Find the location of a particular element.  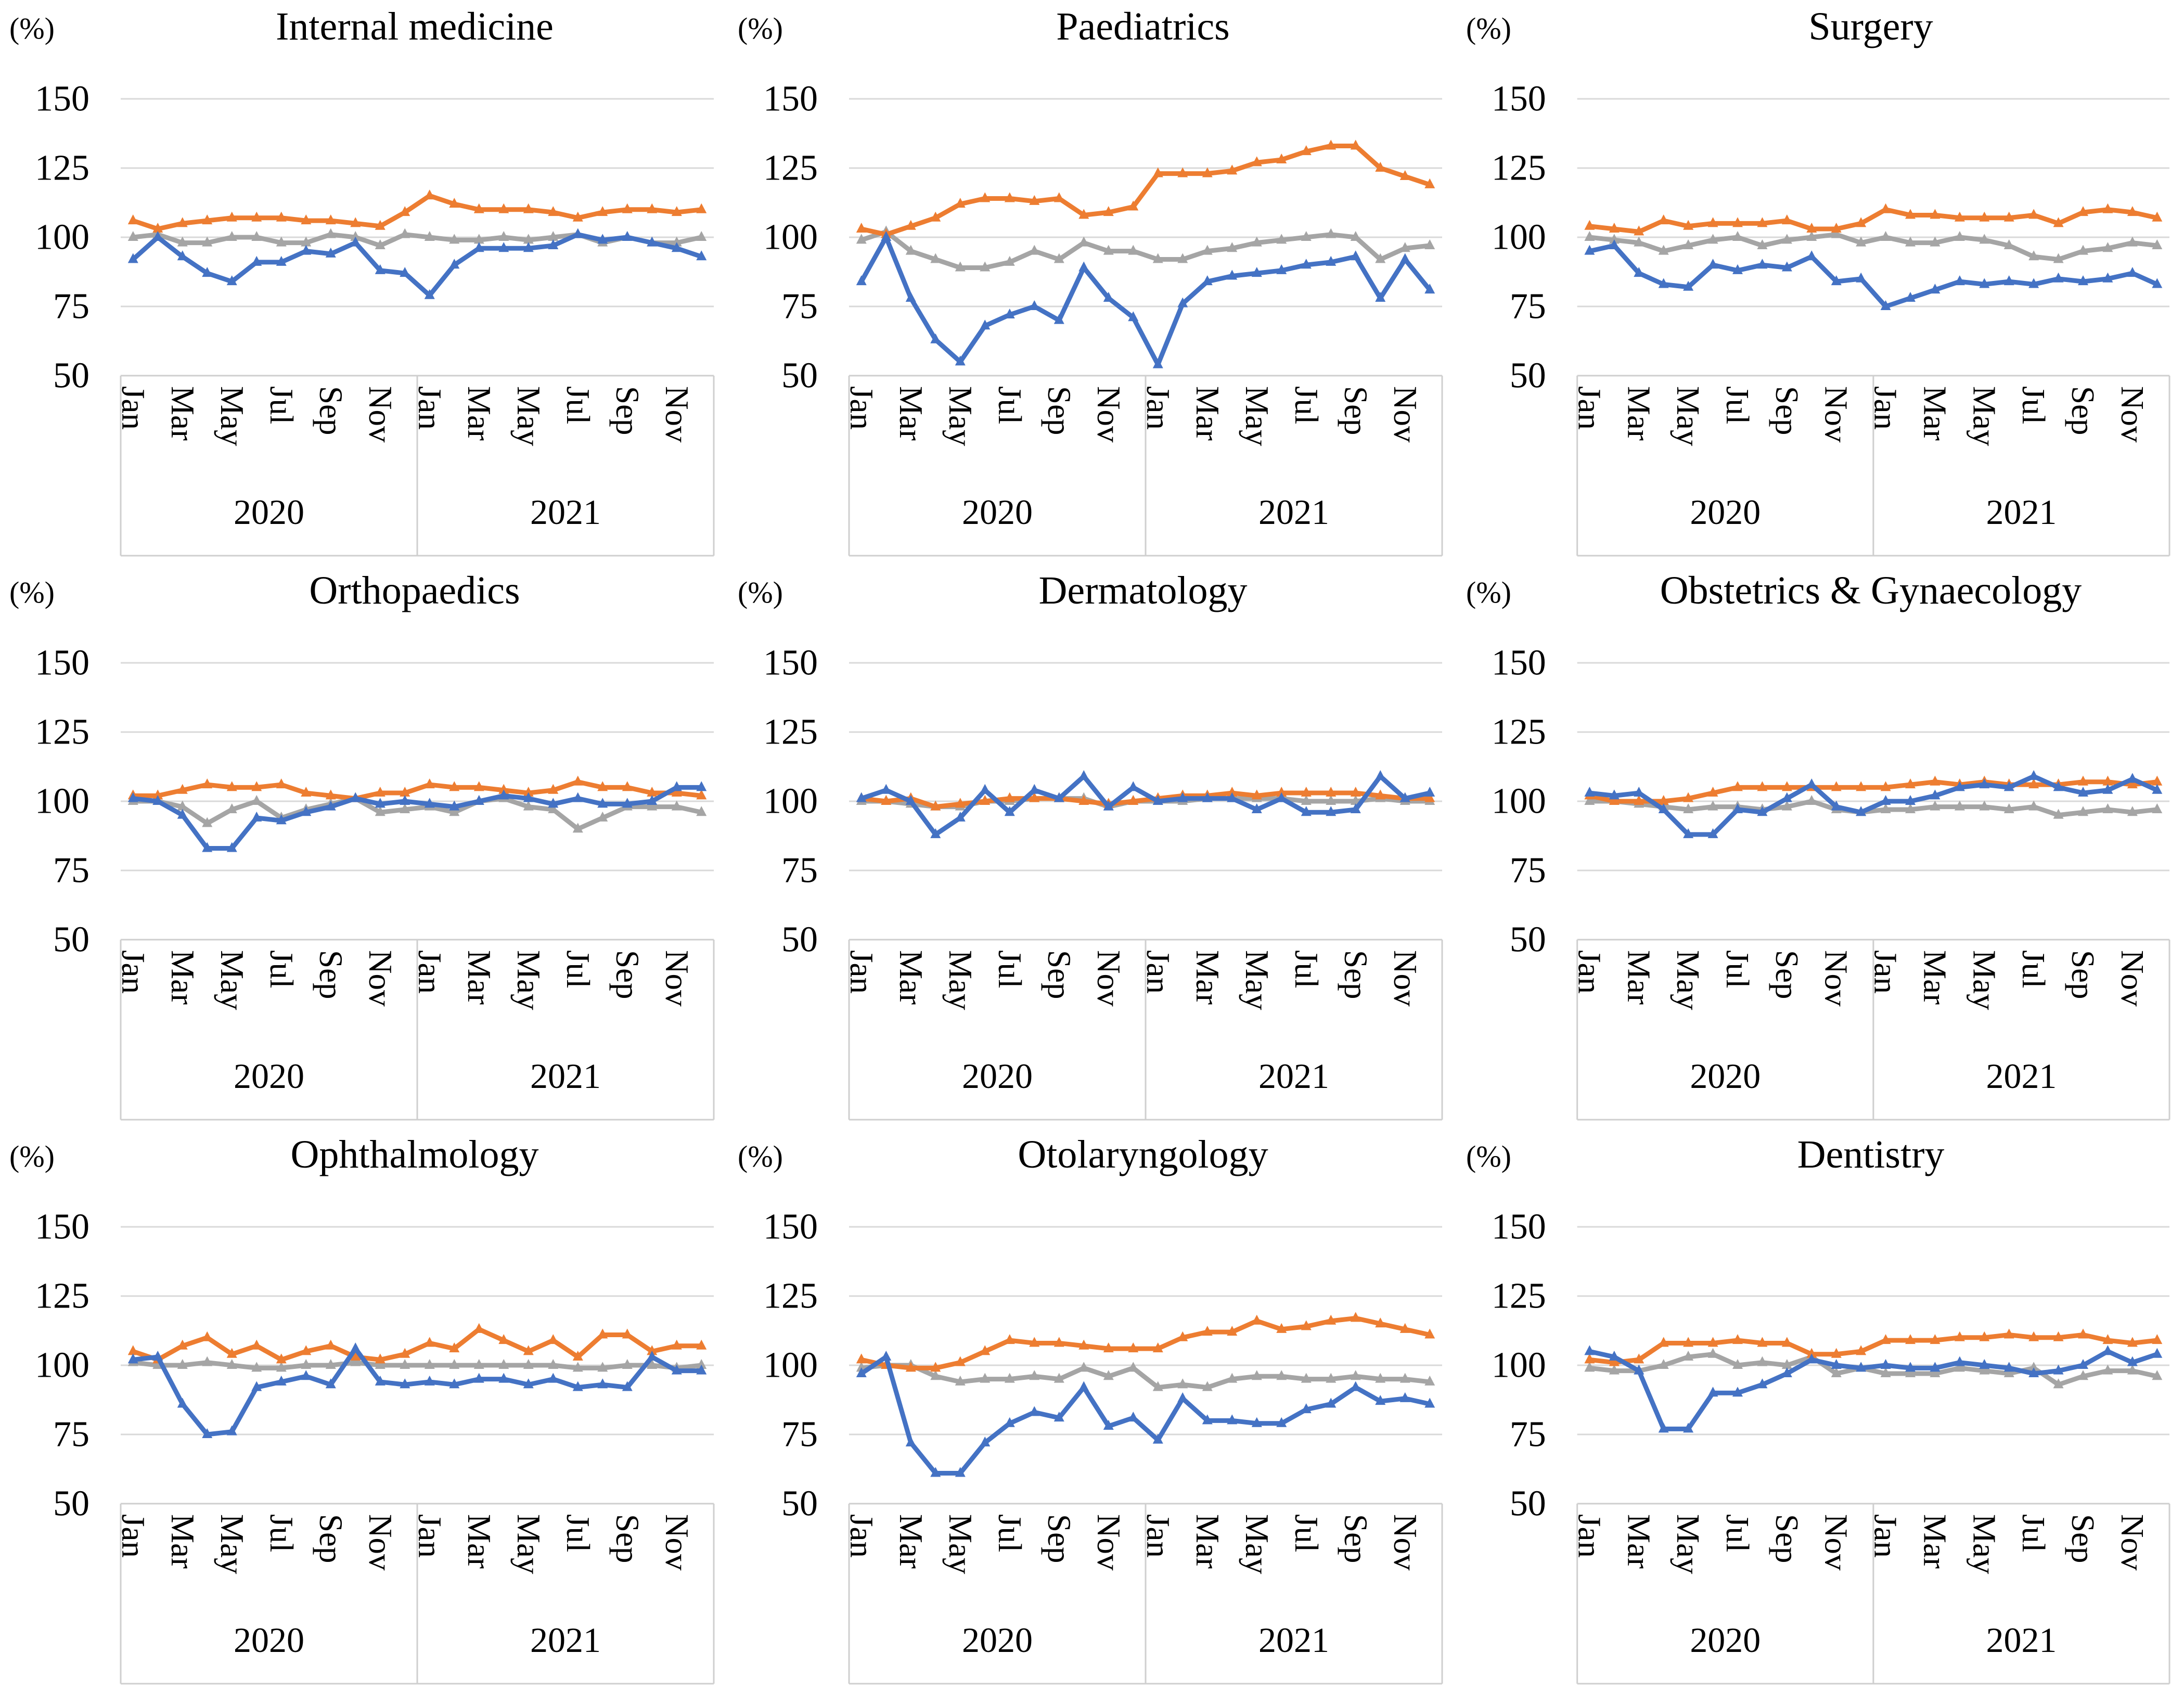

series-gray-markers is located at coordinates (1145, 1375).